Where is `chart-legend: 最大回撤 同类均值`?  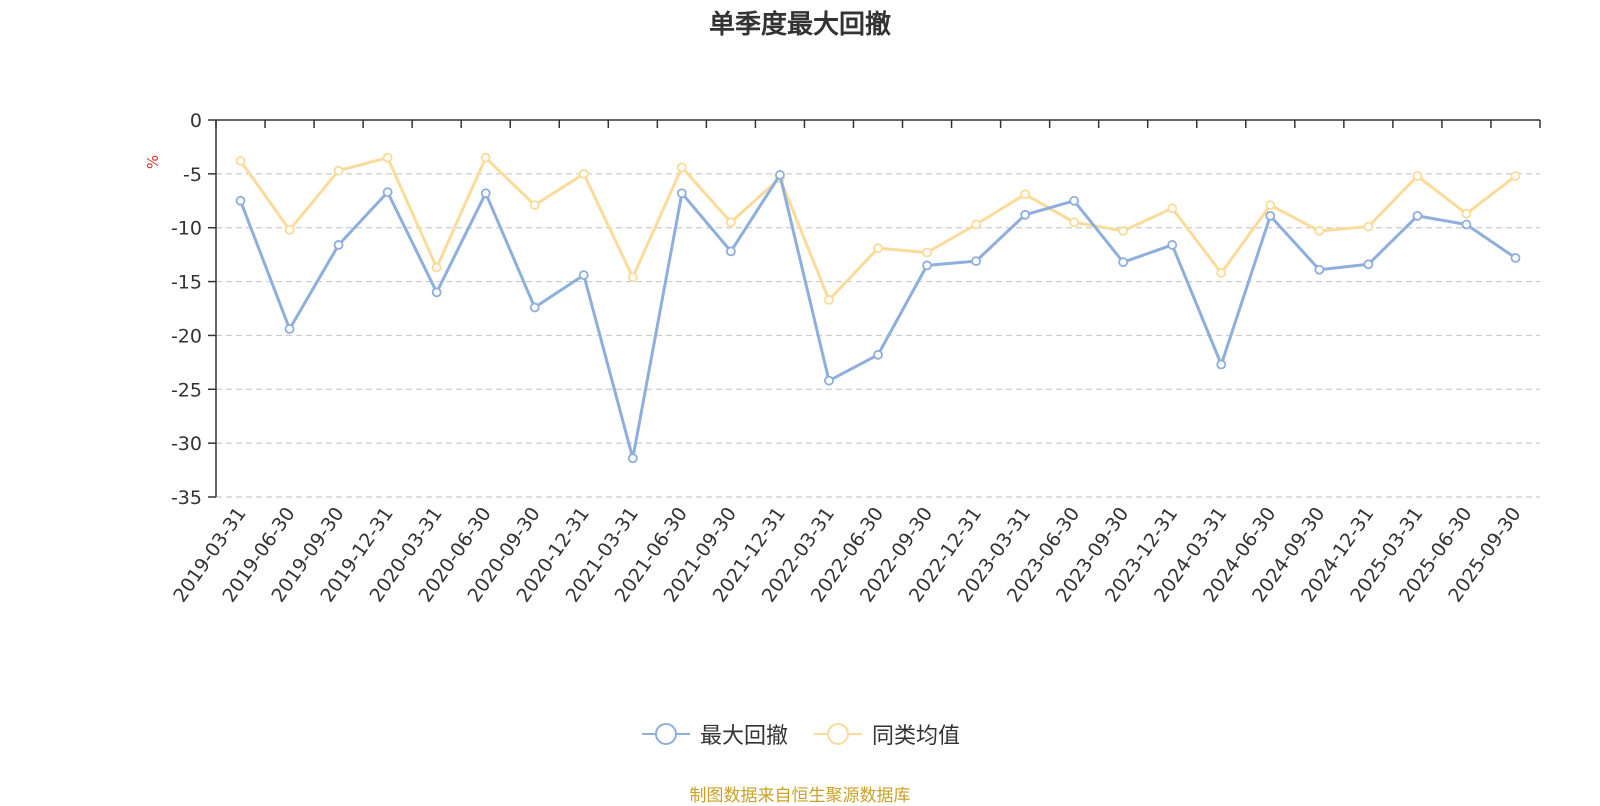 chart-legend: 最大回撤 同类均值 is located at coordinates (800, 734).